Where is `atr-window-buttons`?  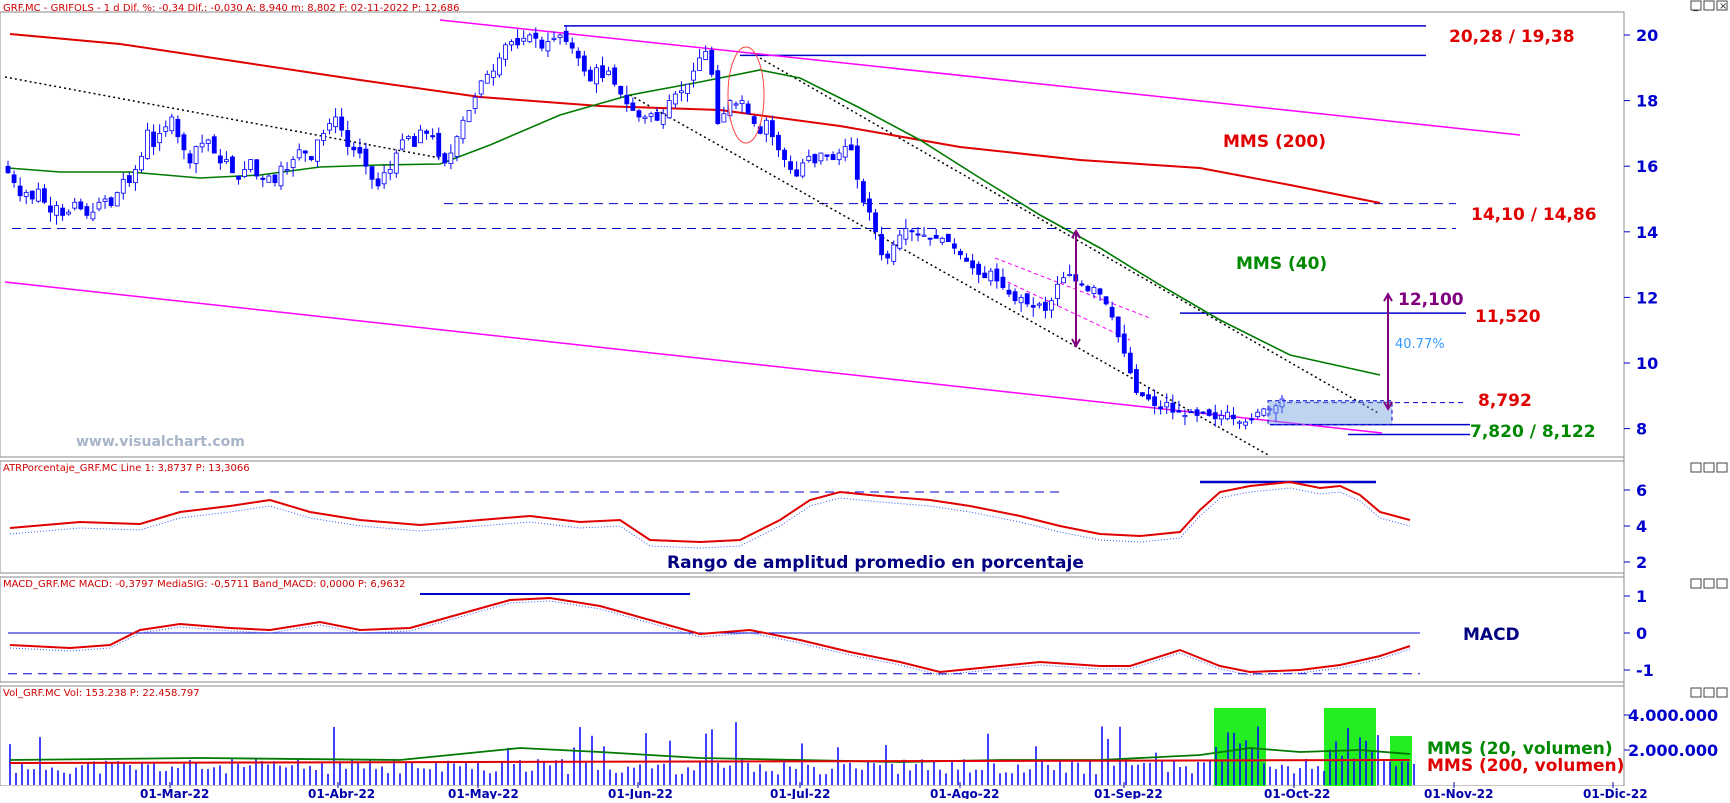
atr-window-buttons is located at coordinates (1709, 467).